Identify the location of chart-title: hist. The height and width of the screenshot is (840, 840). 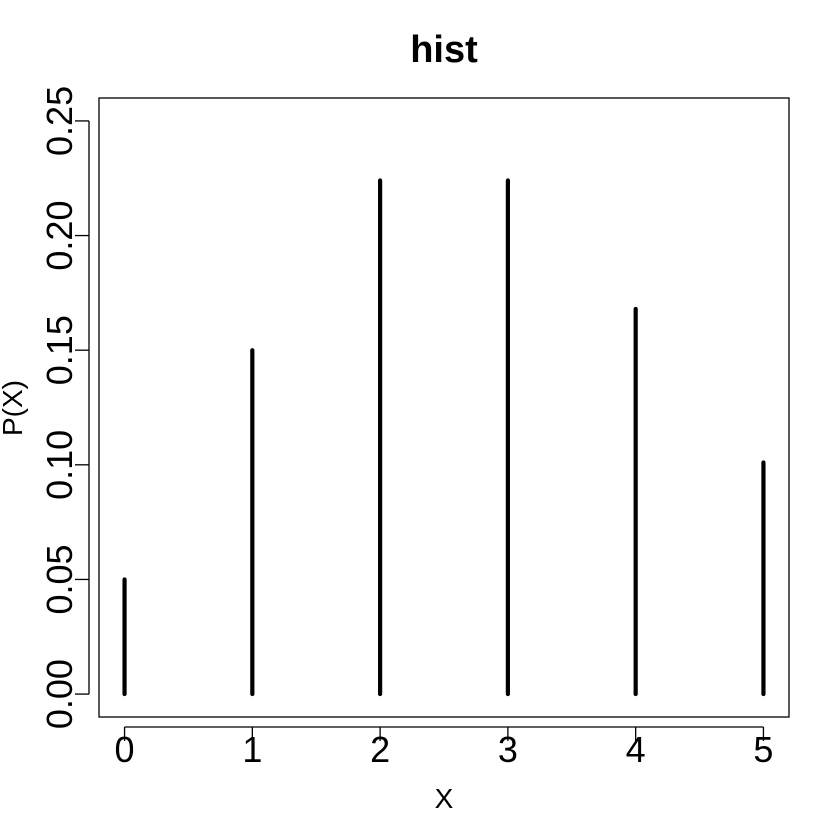
(444, 50).